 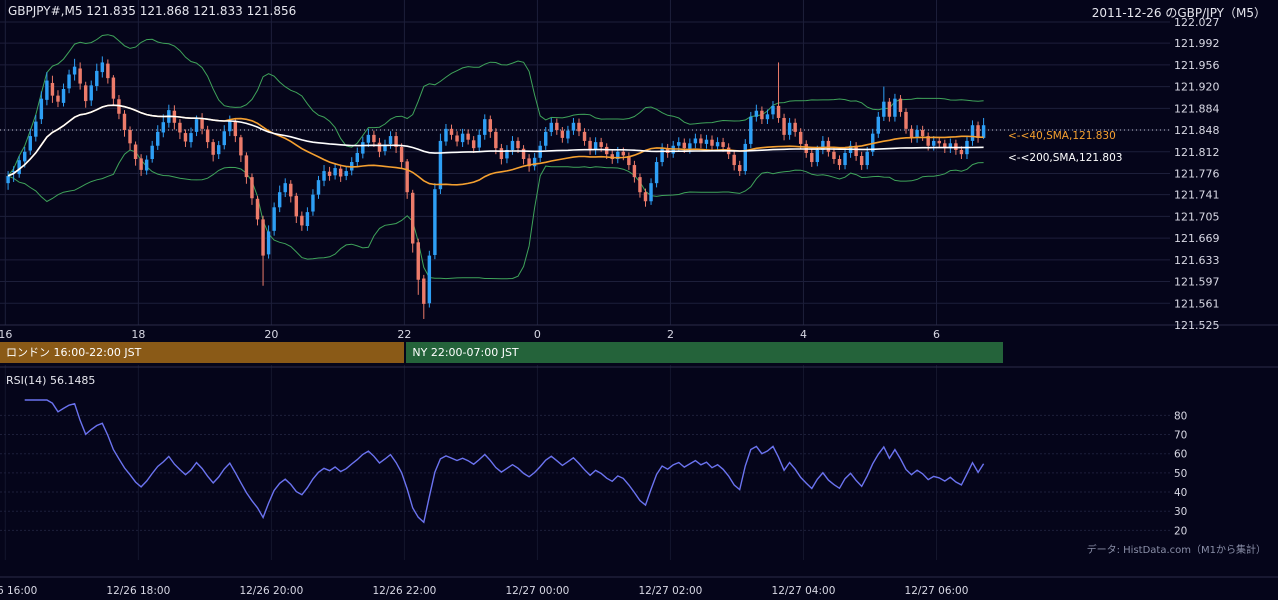 I want to click on rsi-time-tick-label: 12/26 18:00, so click(x=138, y=591).